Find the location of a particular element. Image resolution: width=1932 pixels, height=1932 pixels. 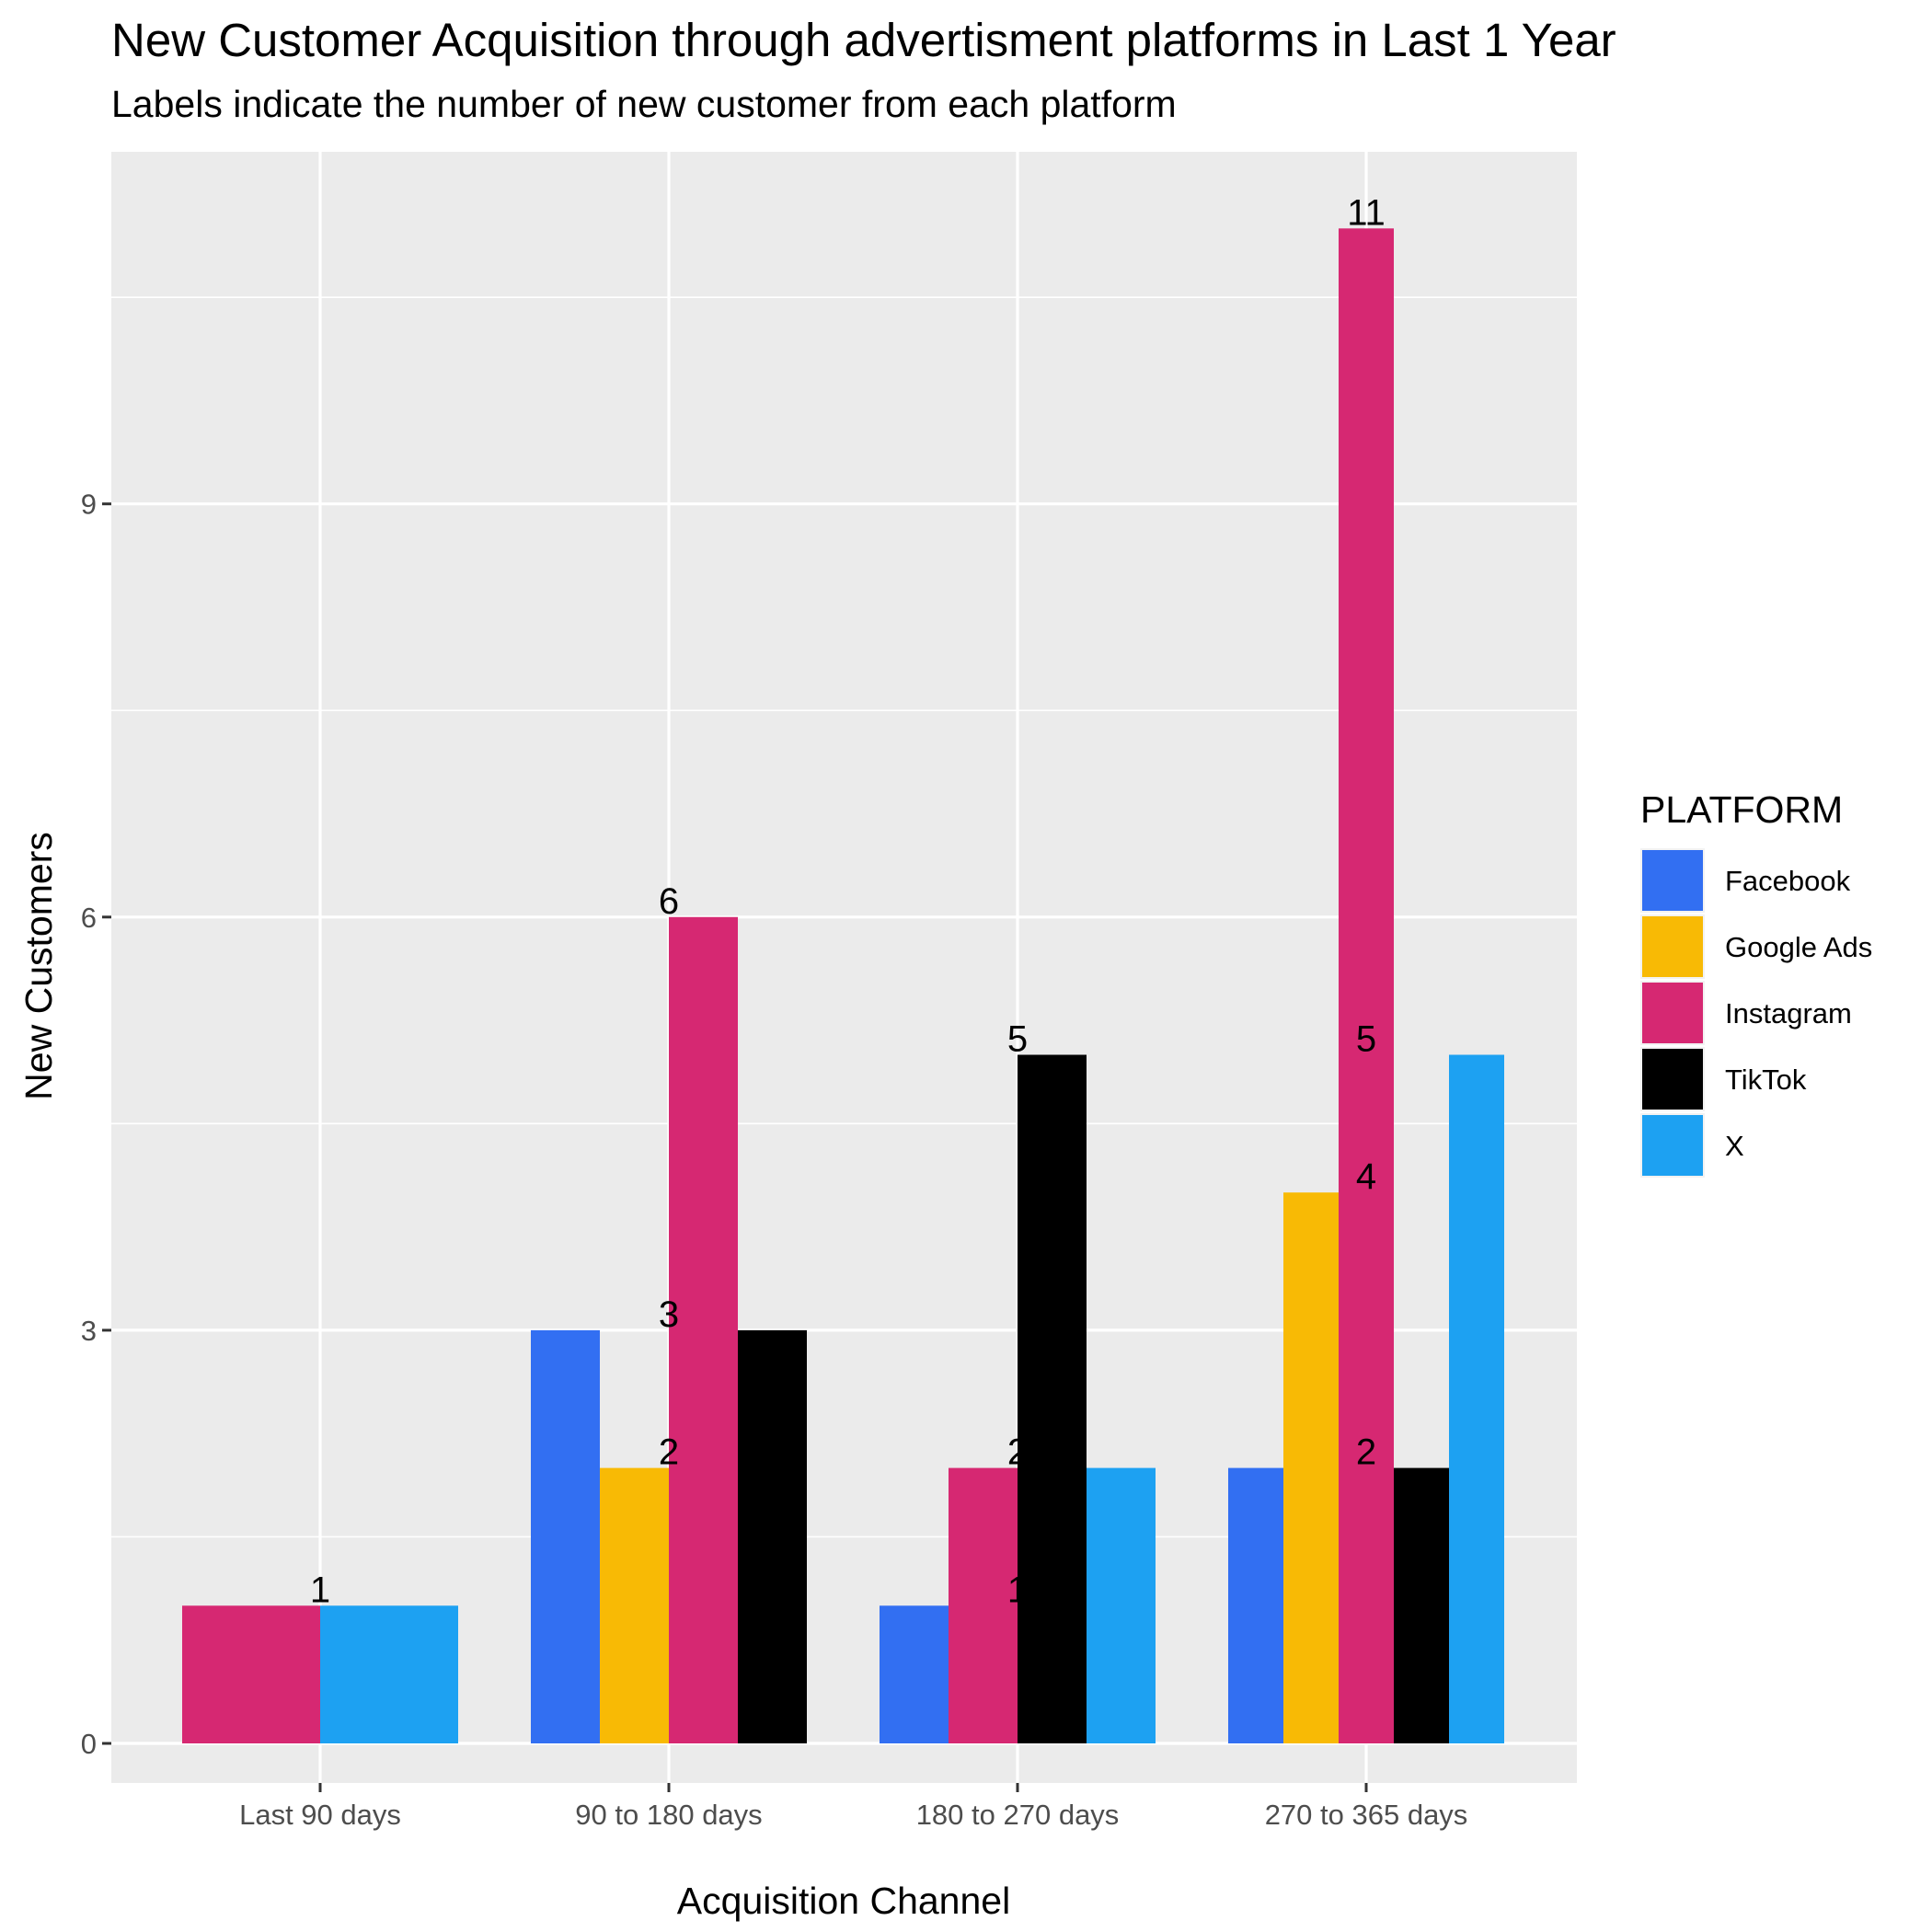

x-axis-title: Acquisition Channel is located at coordinates (843, 1901).